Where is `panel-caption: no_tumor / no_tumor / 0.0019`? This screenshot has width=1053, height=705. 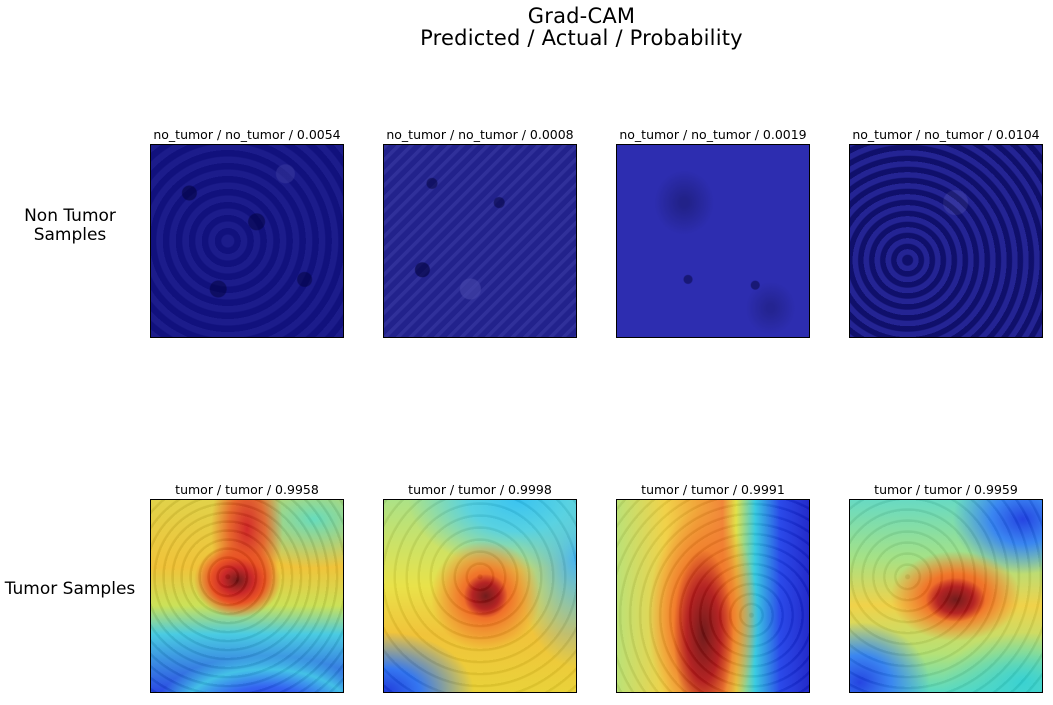 panel-caption: no_tumor / no_tumor / 0.0019 is located at coordinates (713, 134).